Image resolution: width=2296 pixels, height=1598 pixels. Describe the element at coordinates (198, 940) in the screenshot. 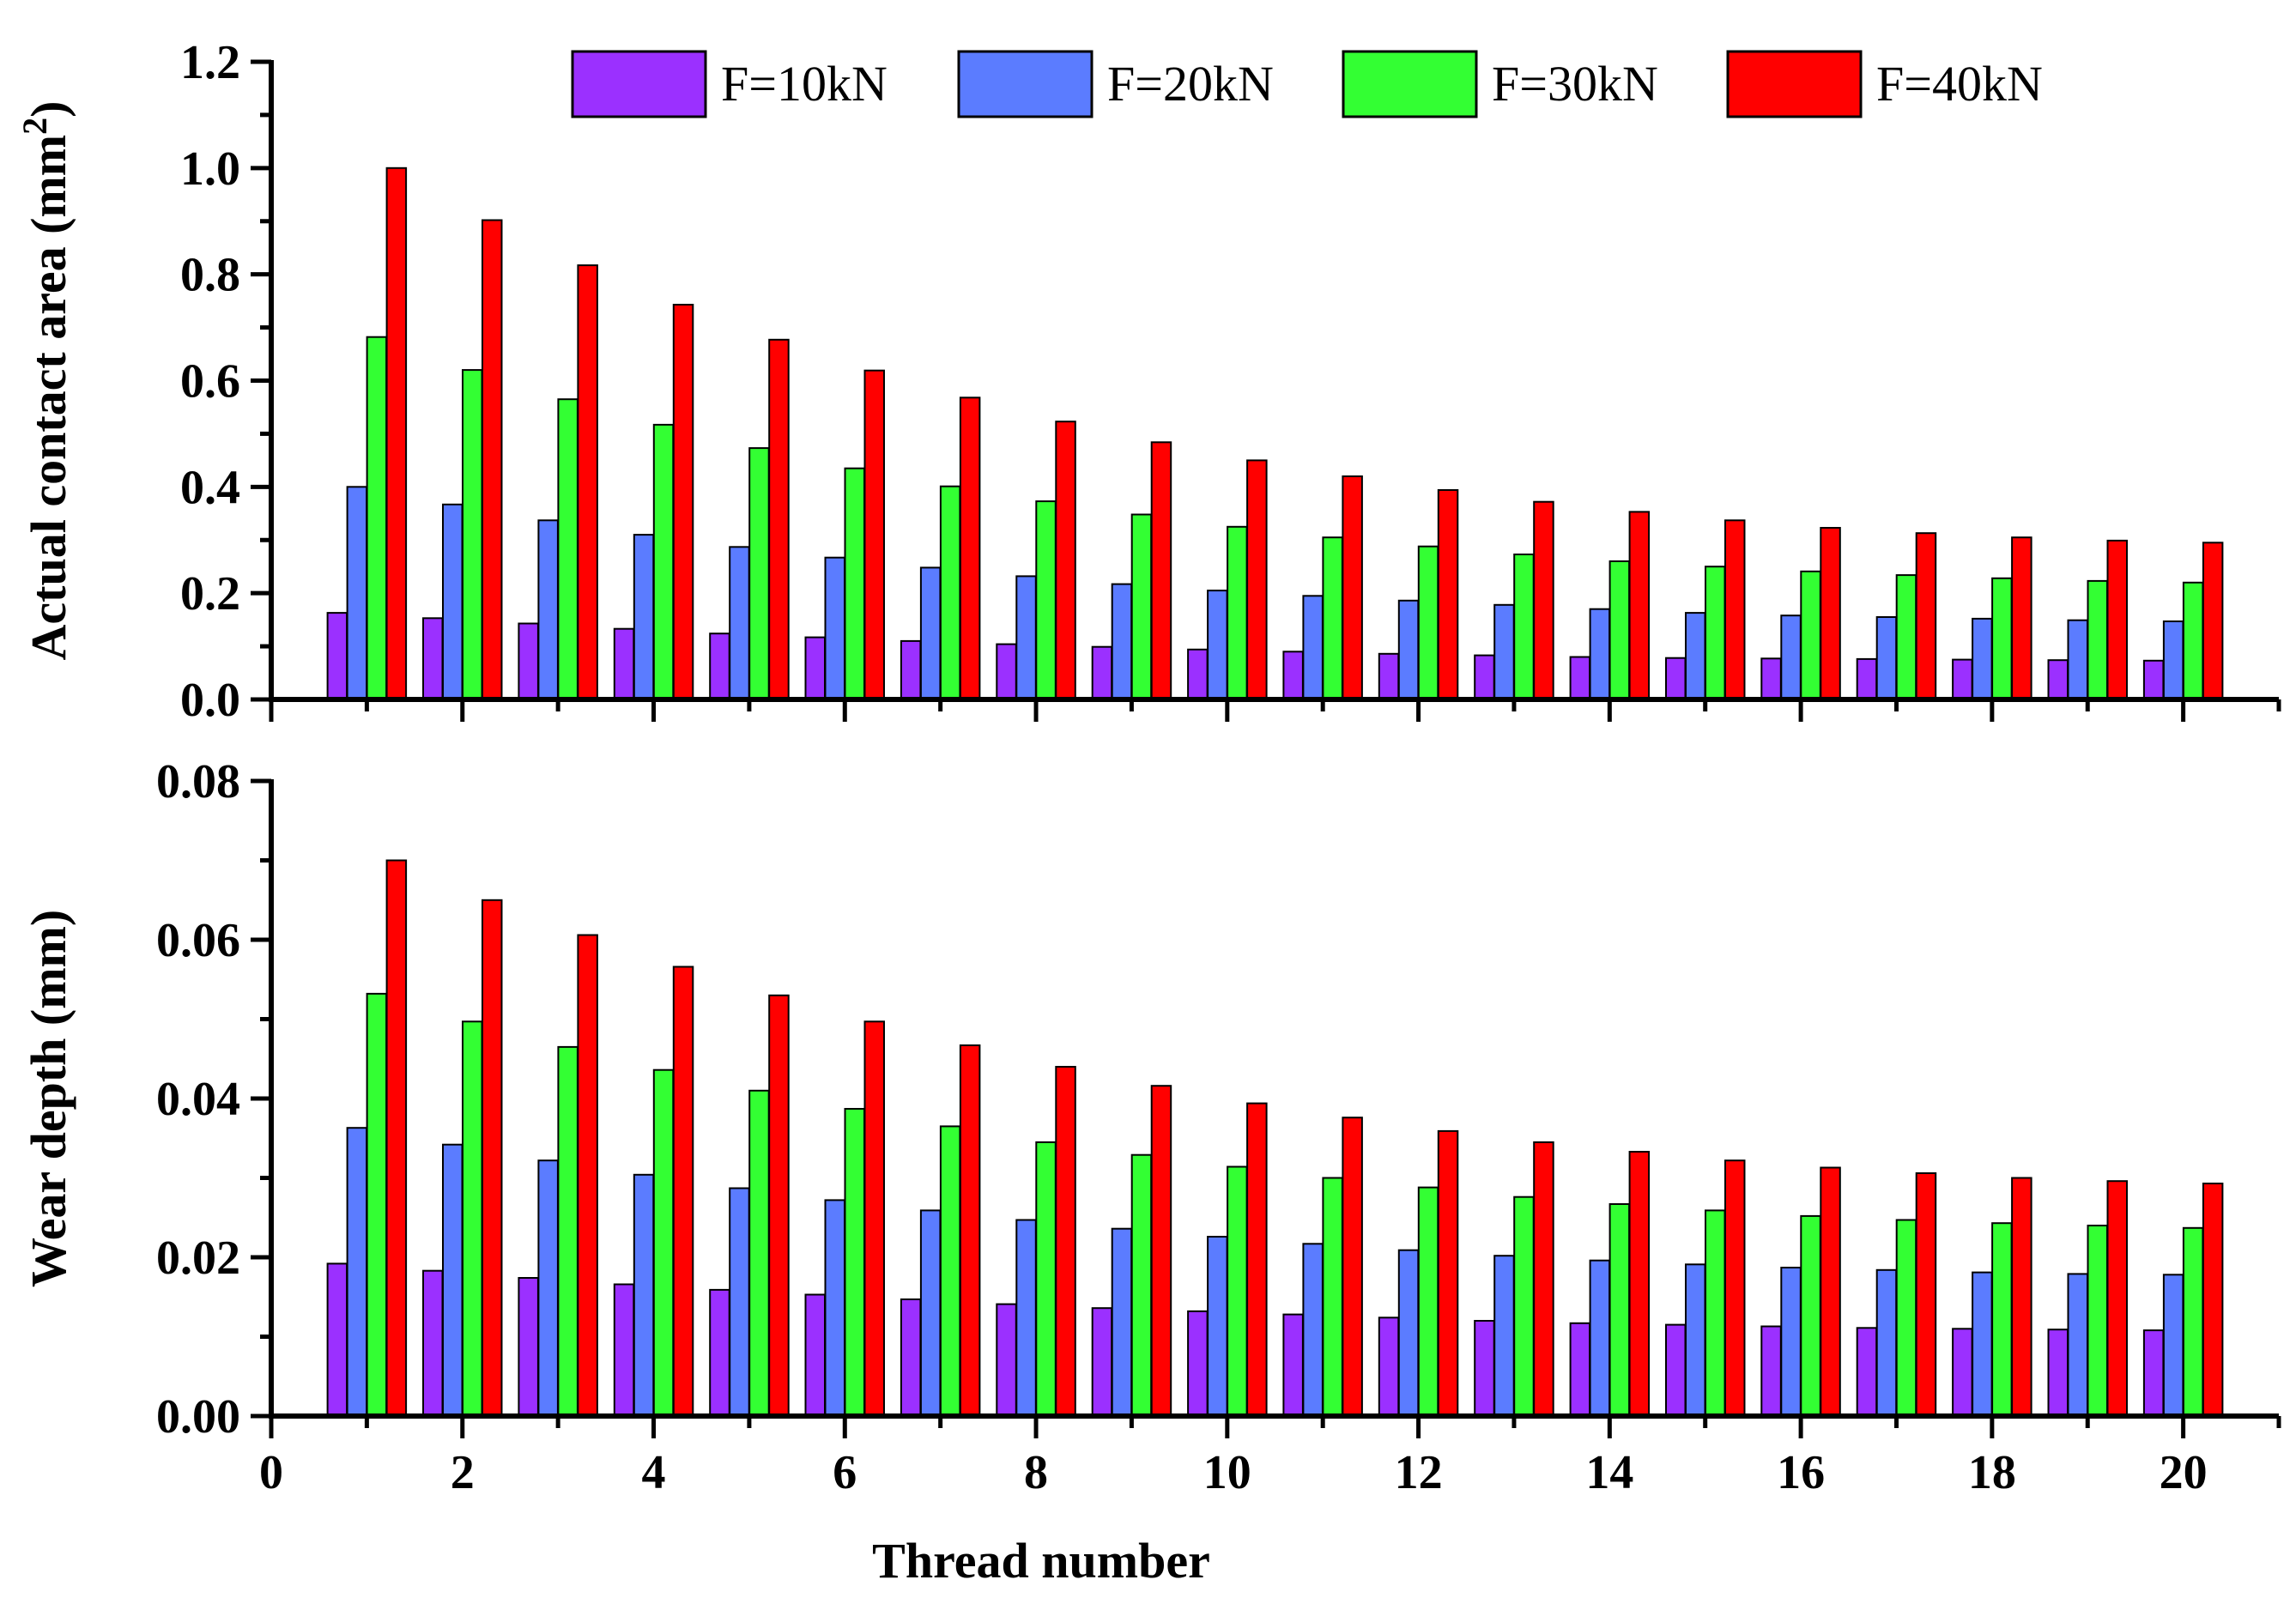

I see `y-tick-label: 0.06` at that location.